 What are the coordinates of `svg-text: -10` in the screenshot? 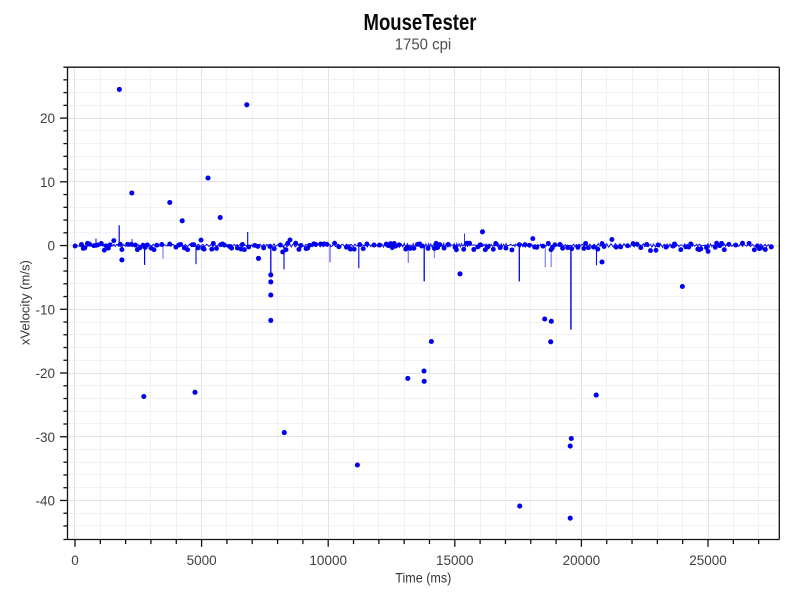 It's located at (45, 309).